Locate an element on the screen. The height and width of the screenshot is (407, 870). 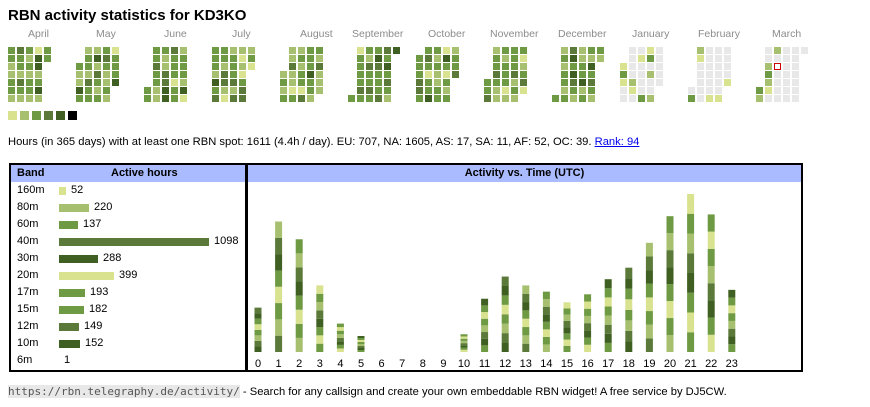
hour-tick-label: 19 is located at coordinates (649, 364).